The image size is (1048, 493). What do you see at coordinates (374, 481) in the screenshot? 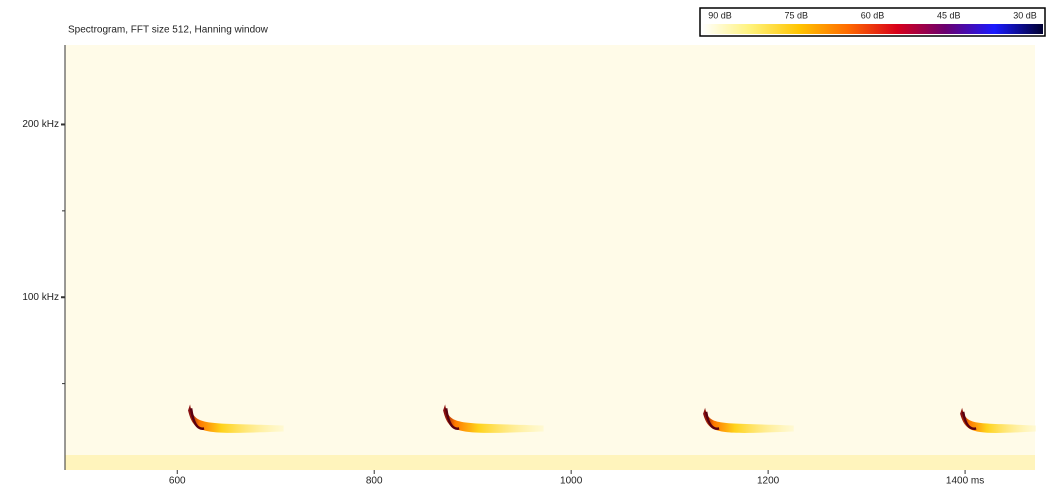
I see `x-tick-label: 800` at bounding box center [374, 481].